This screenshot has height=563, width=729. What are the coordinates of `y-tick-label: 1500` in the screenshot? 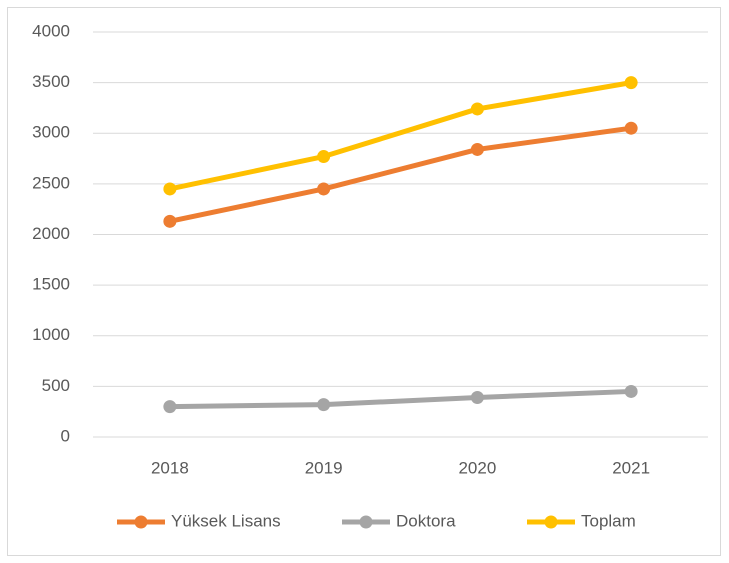 It's located at (51, 284).